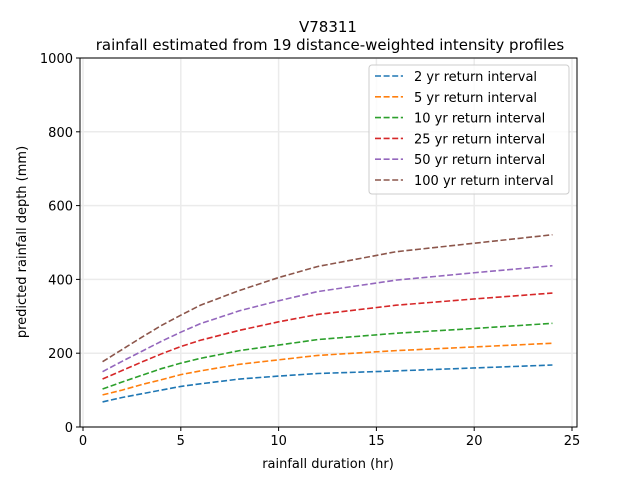 This screenshot has height=484, width=640. I want to click on legend-label: 2 yr return interval, so click(475, 77).